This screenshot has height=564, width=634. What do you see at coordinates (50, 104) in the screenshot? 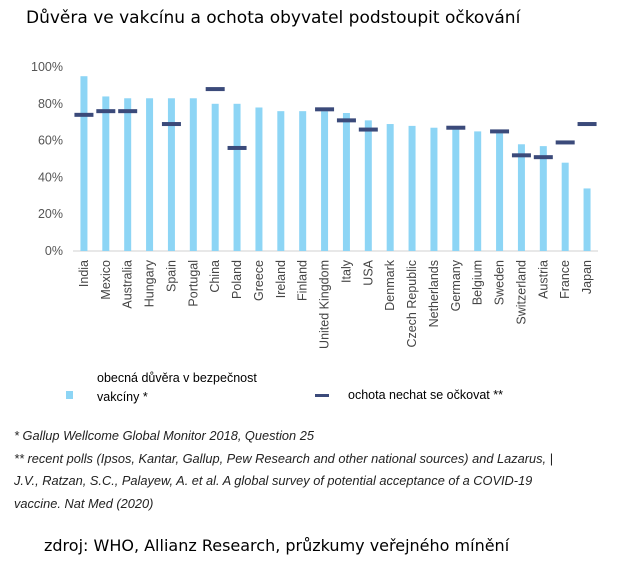
I see `y-tick-label: 80%` at bounding box center [50, 104].